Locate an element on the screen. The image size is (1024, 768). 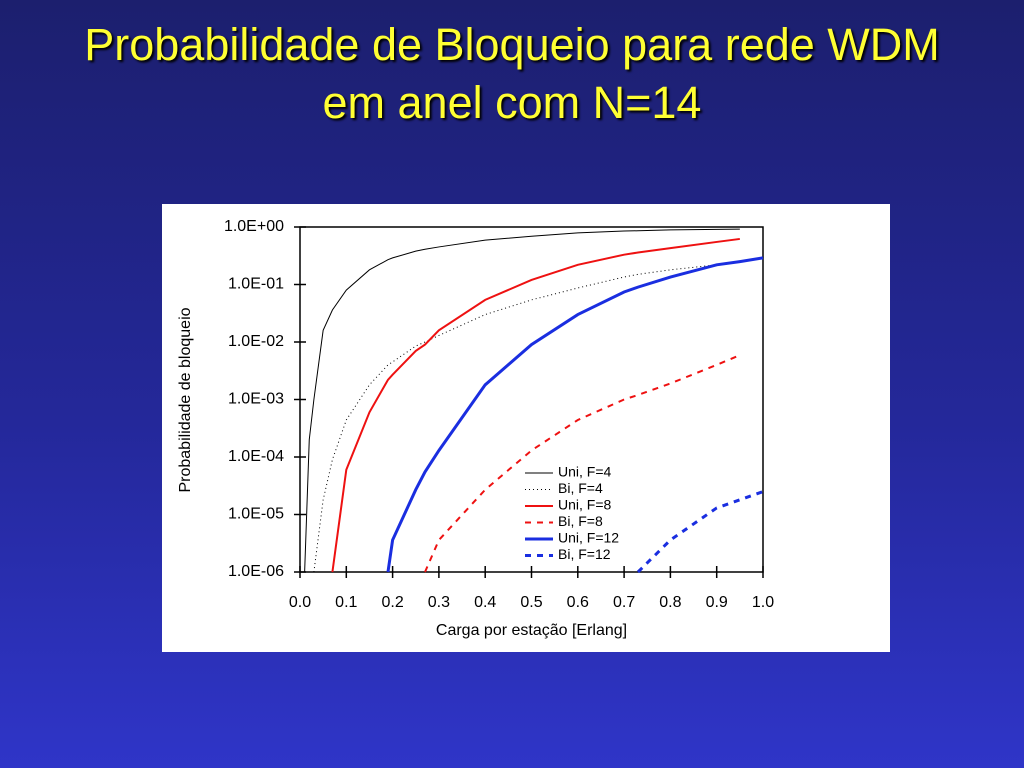
x-tick-label: 0.0 is located at coordinates (300, 602).